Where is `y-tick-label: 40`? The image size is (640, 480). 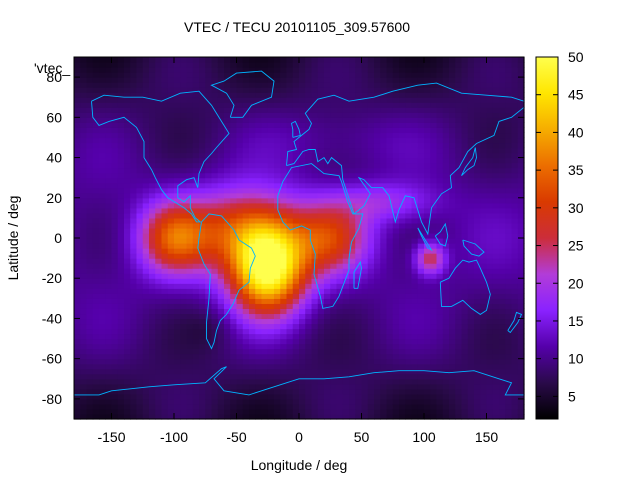
y-tick-label: 40 is located at coordinates (54, 158).